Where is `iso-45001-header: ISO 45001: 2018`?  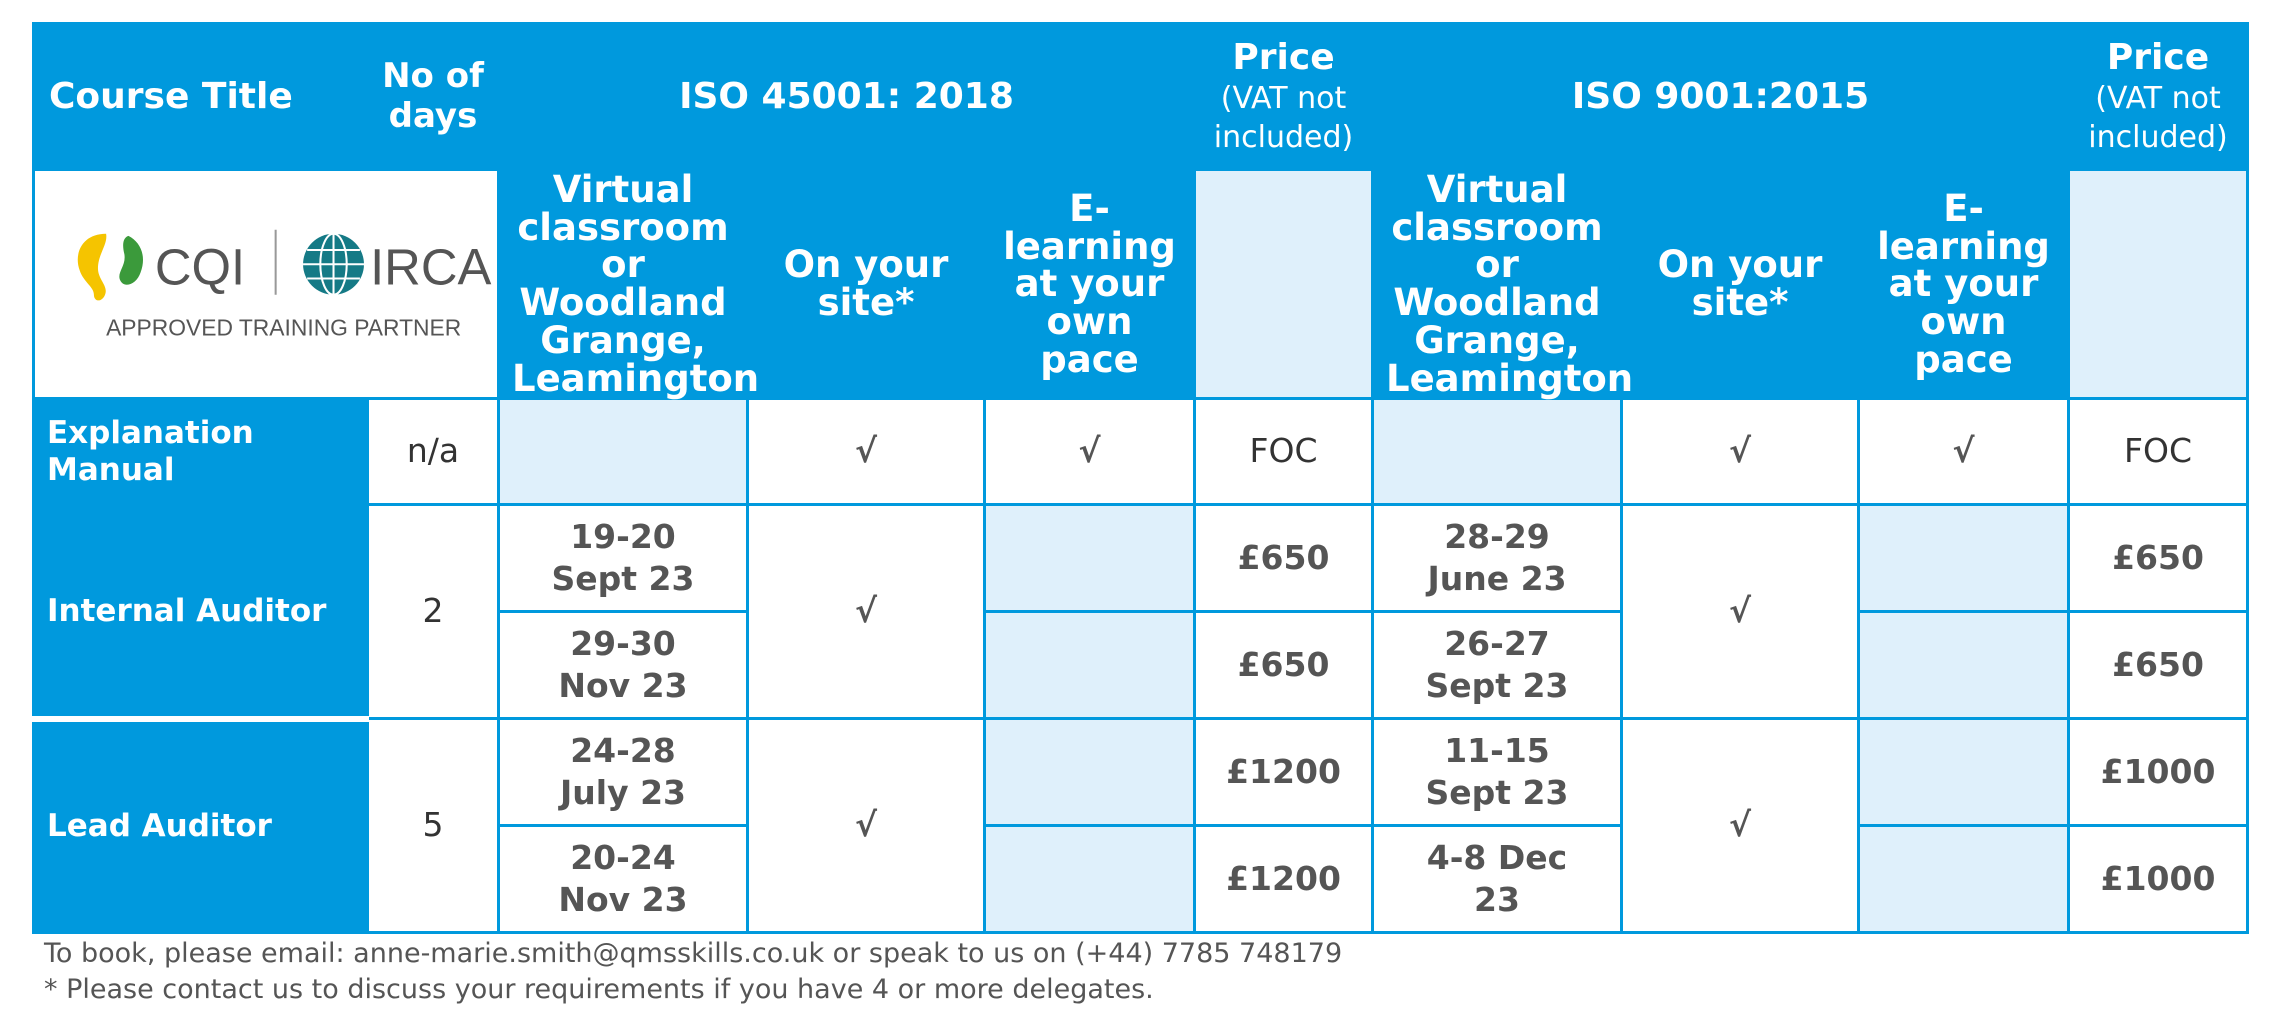
iso-45001-header: ISO 45001: 2018 is located at coordinates (846, 96).